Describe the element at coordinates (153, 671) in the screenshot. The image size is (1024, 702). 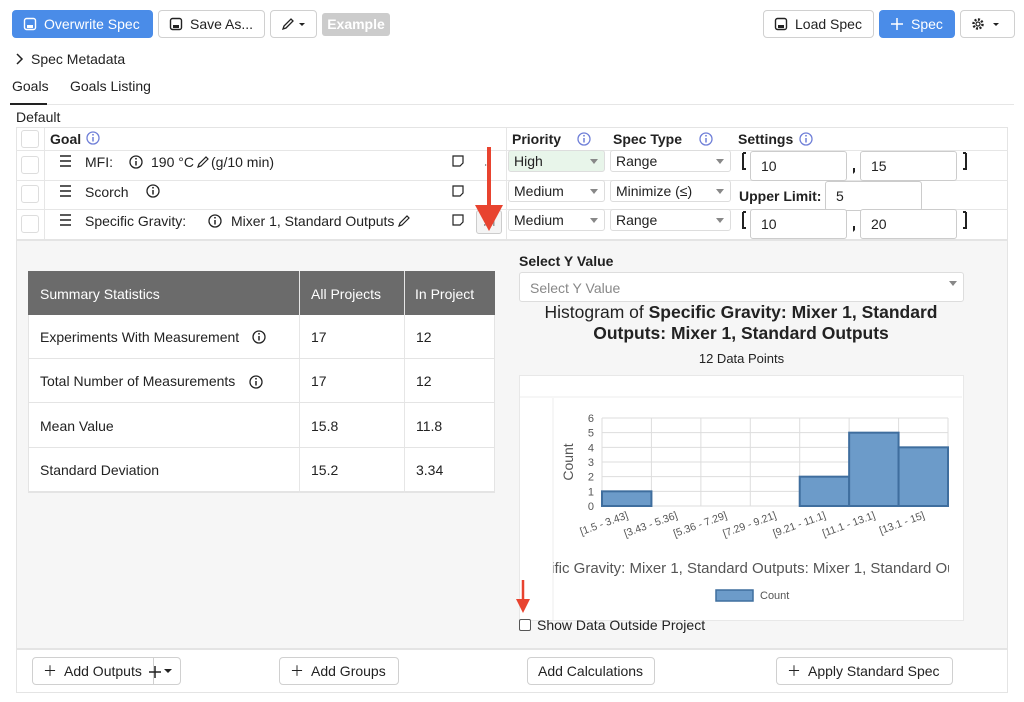
I see `split-line` at that location.